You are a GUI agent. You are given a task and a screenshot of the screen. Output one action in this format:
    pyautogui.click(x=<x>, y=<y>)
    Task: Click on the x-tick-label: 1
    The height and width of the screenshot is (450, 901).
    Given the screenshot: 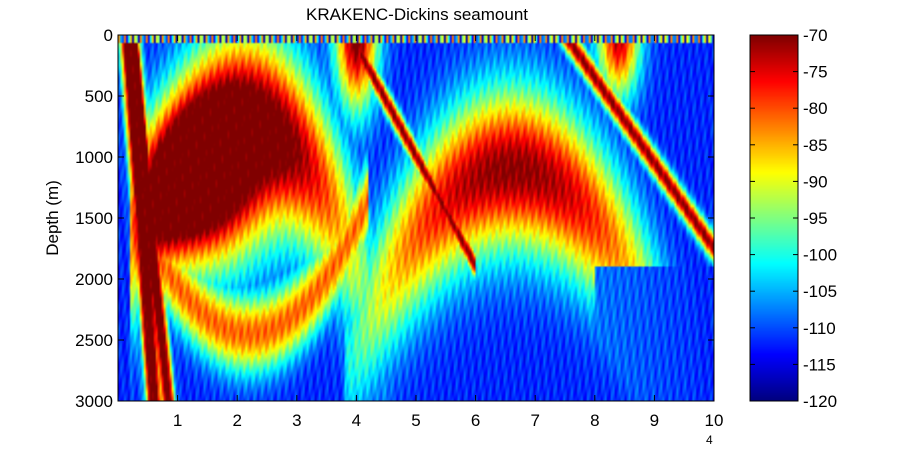 What is the action you would take?
    pyautogui.click(x=177, y=420)
    